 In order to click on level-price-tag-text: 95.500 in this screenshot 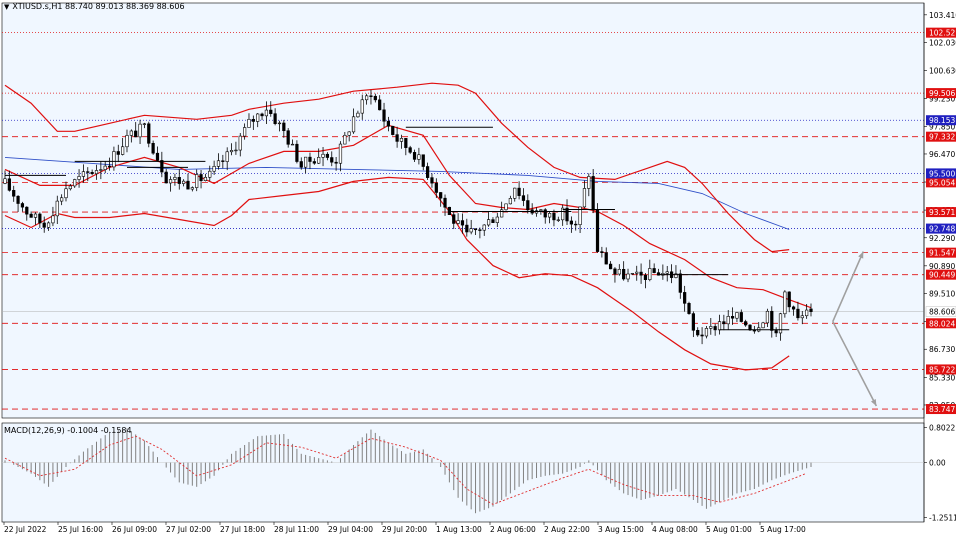, I will do `click(942, 173)`.